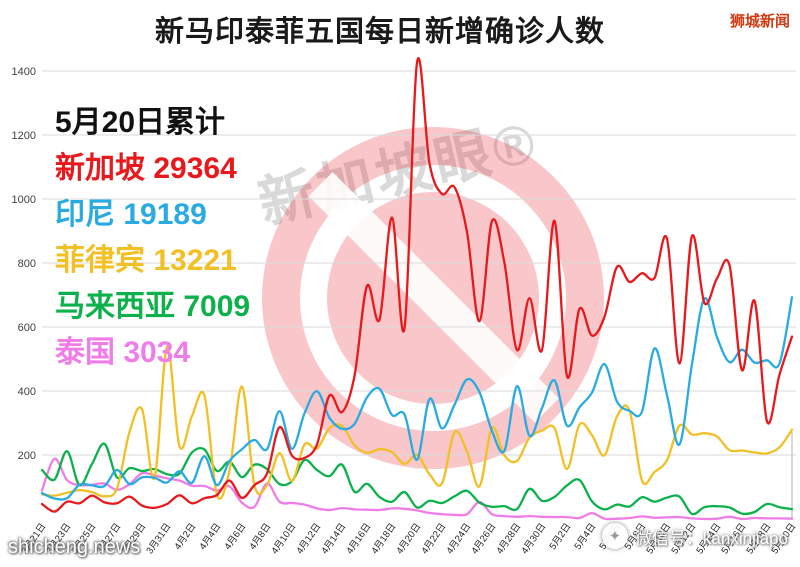 This screenshot has height=567, width=800. What do you see at coordinates (308, 538) in the screenshot?
I see `svg-text: 4月12日` at bounding box center [308, 538].